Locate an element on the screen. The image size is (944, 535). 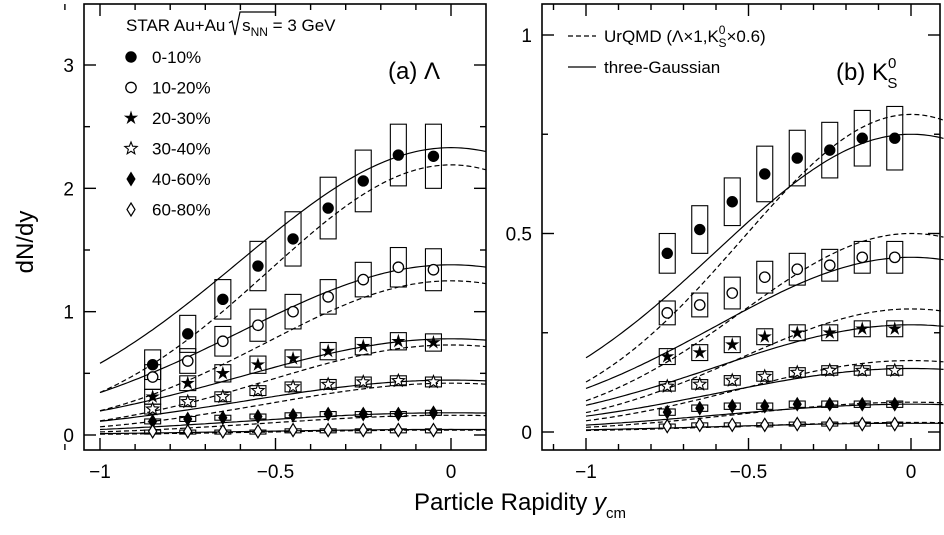
legend-urqmd-text: UrQMD (Λ×1,K0 S×0.6) is located at coordinates (685, 36).